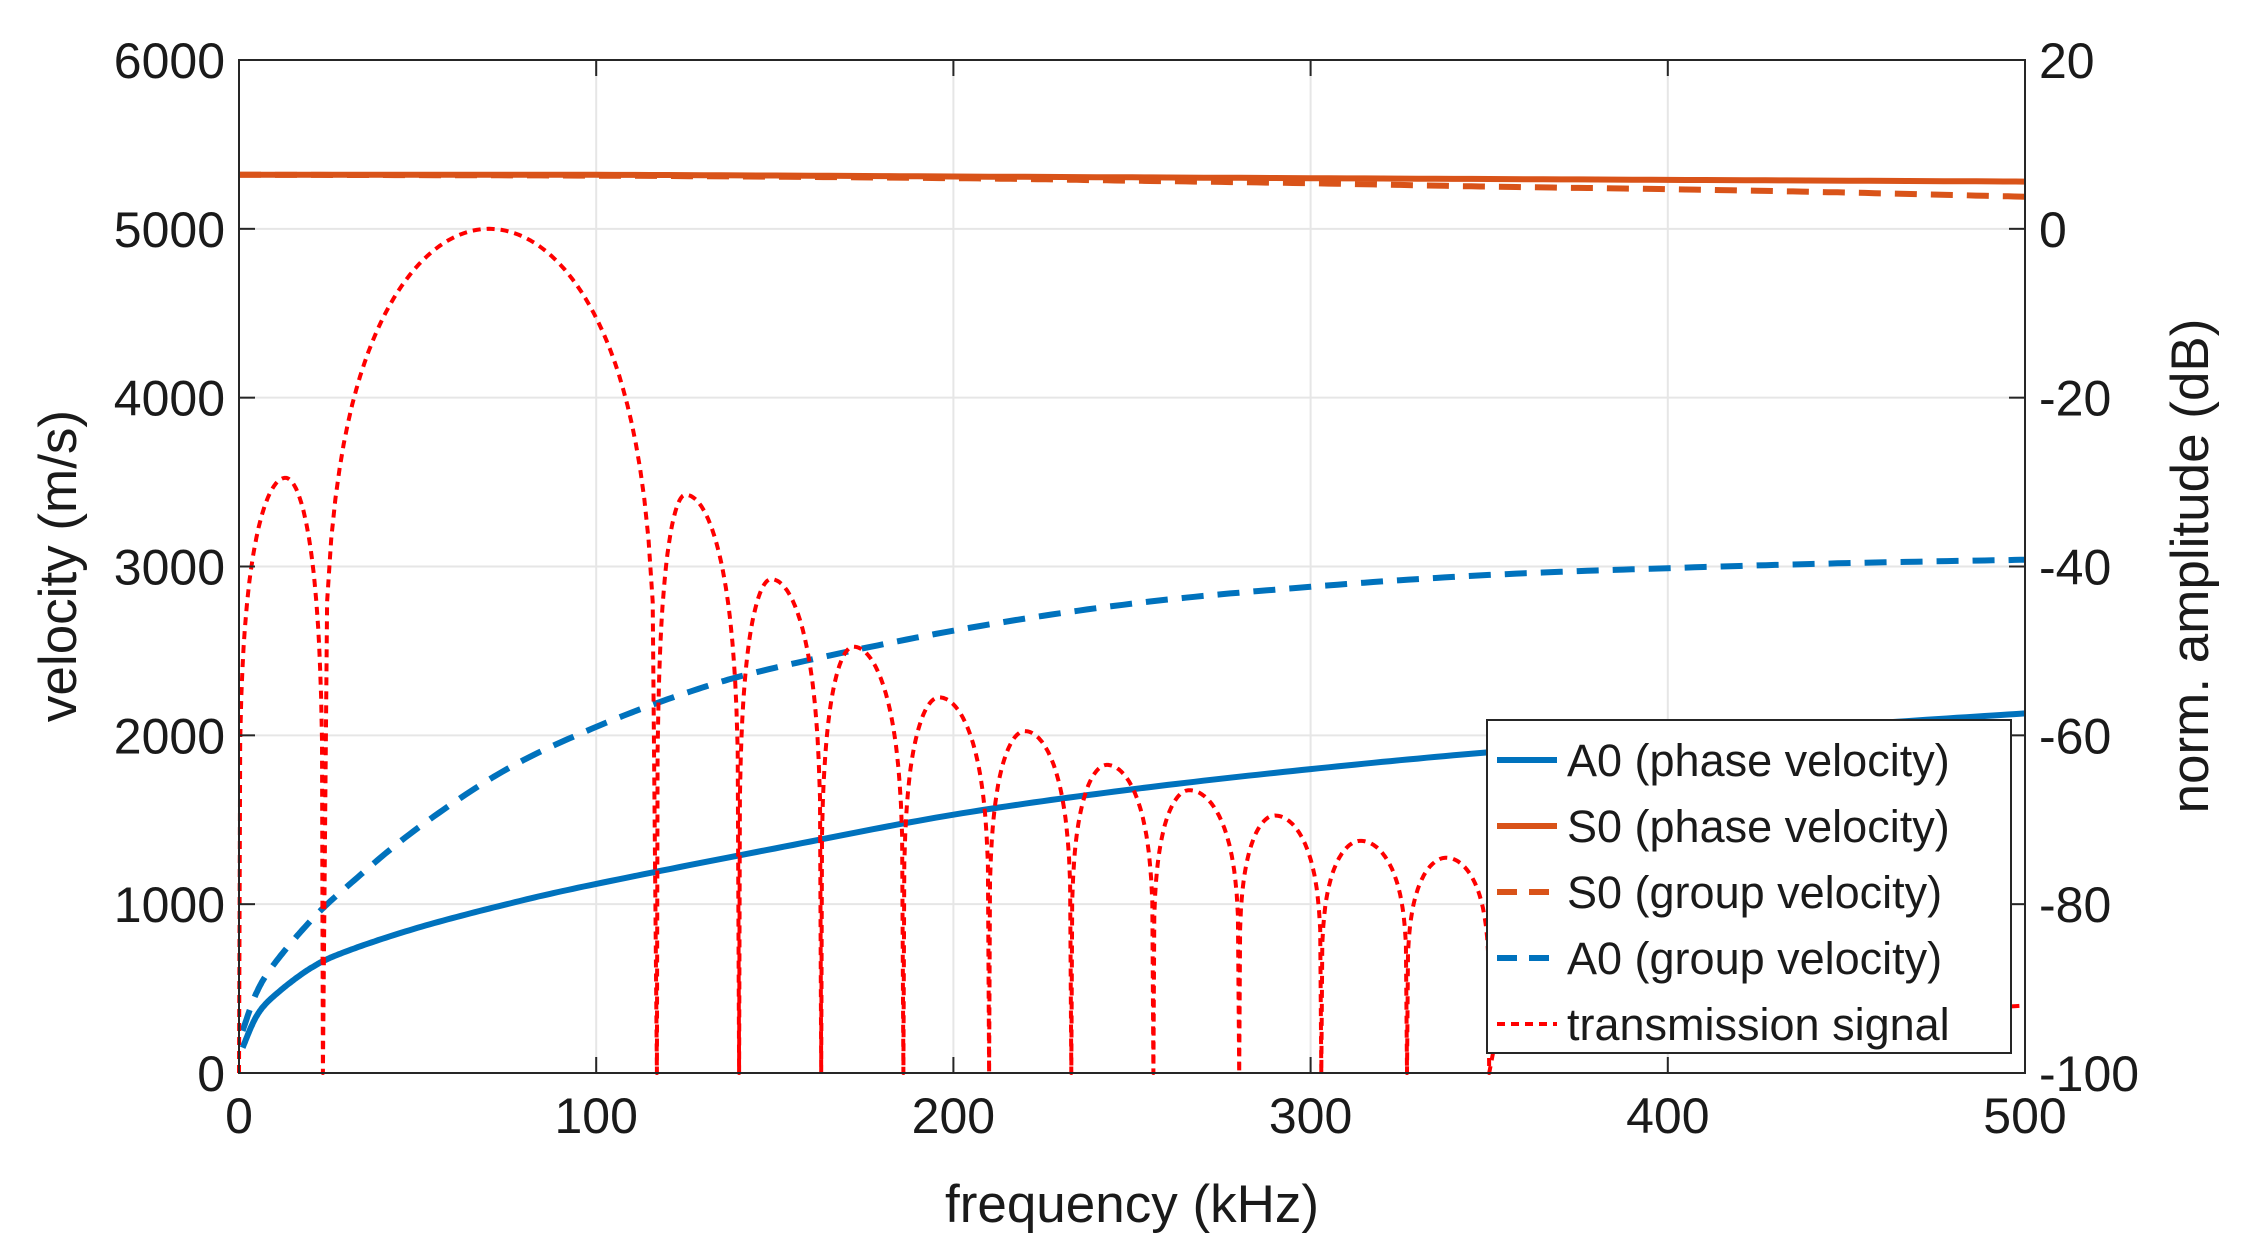 The image size is (2261, 1254). What do you see at coordinates (2190, 566) in the screenshot?
I see `y2-axis-label: norm. amplitude (dB)` at bounding box center [2190, 566].